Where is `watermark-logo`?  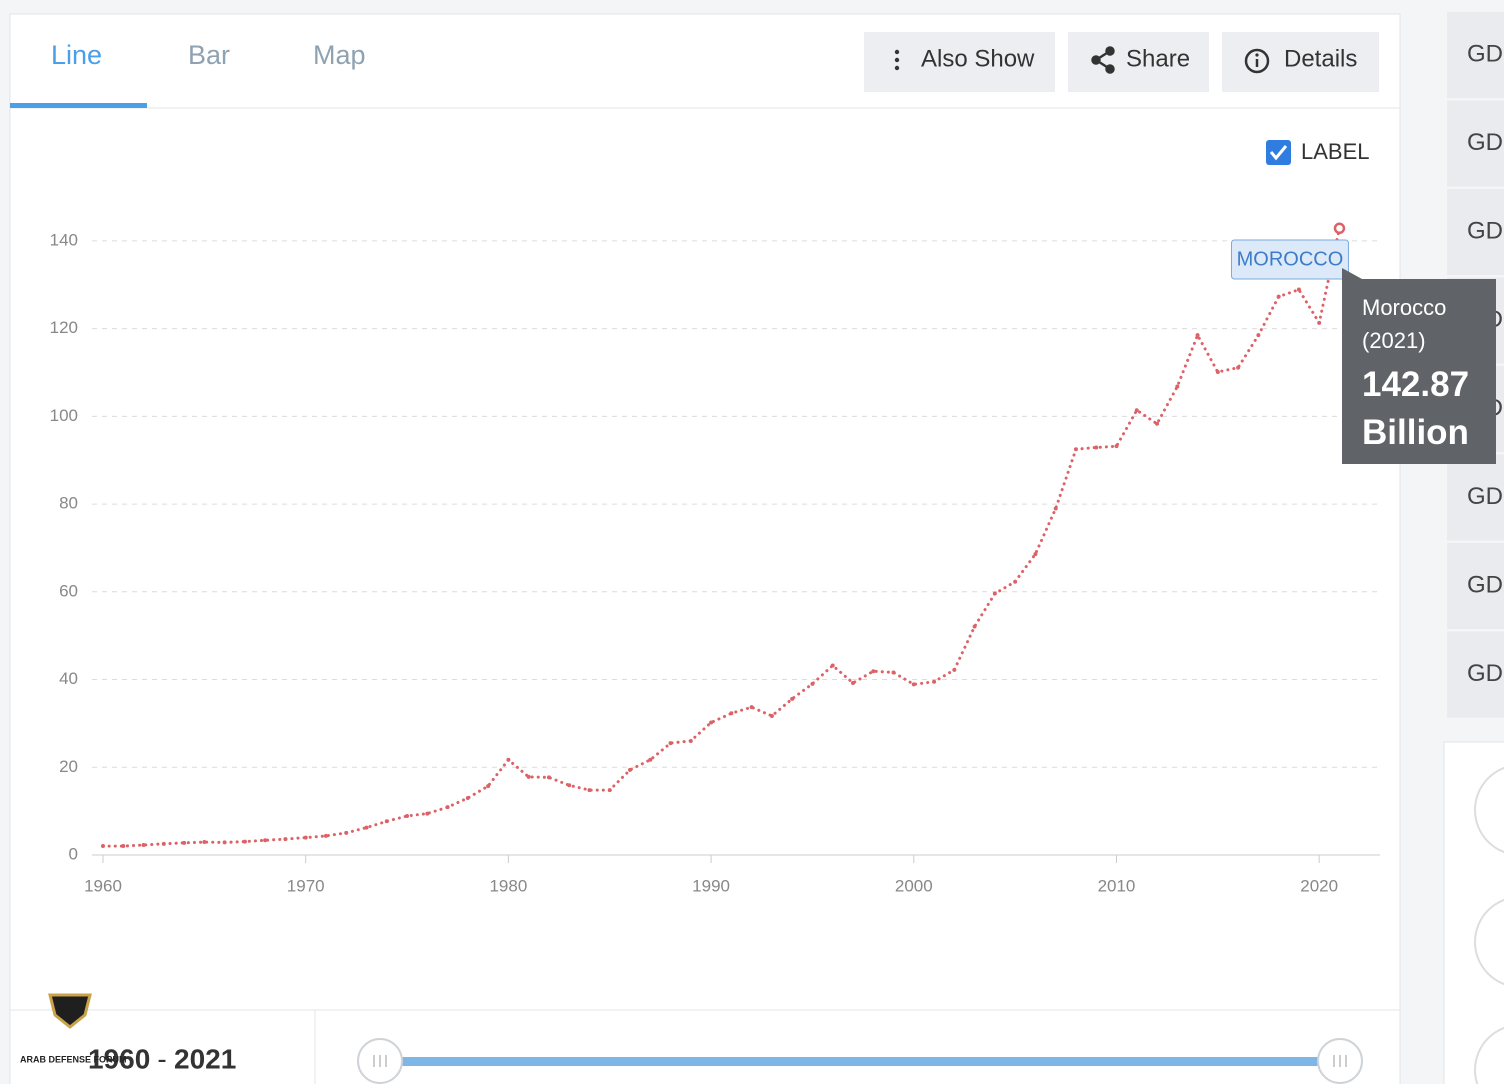 watermark-logo is located at coordinates (70, 1011).